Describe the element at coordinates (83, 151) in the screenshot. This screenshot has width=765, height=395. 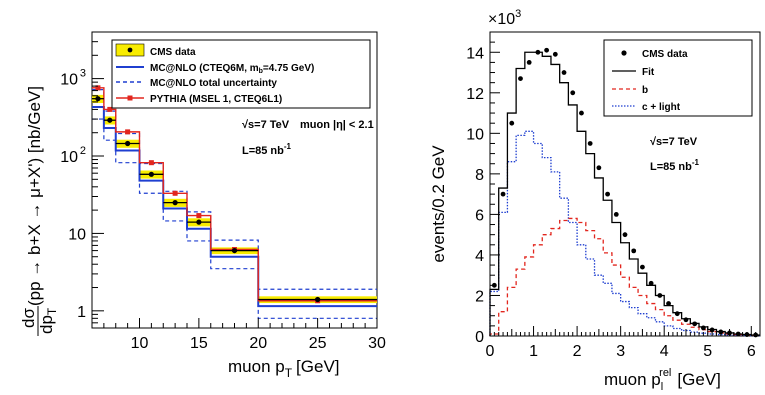
I see `left-y-tick-exponent: 2` at that location.